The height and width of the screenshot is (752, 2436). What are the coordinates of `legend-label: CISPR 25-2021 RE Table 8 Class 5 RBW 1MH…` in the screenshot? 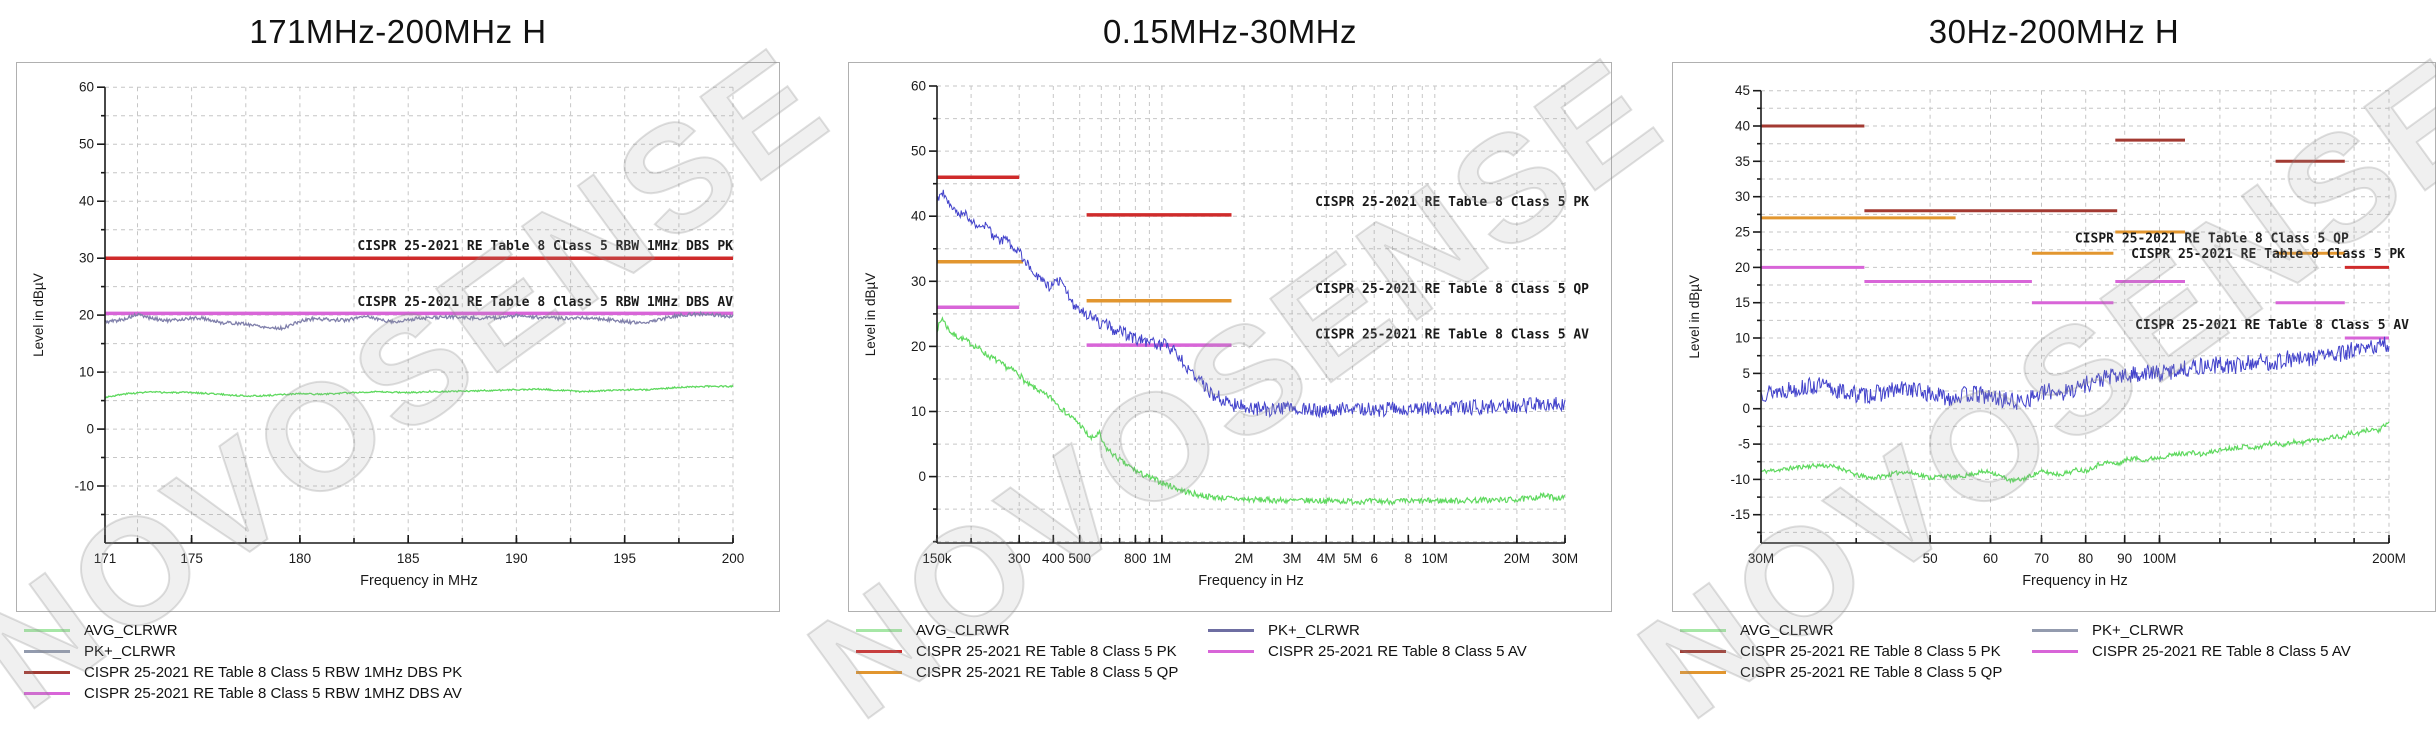 It's located at (273, 672).